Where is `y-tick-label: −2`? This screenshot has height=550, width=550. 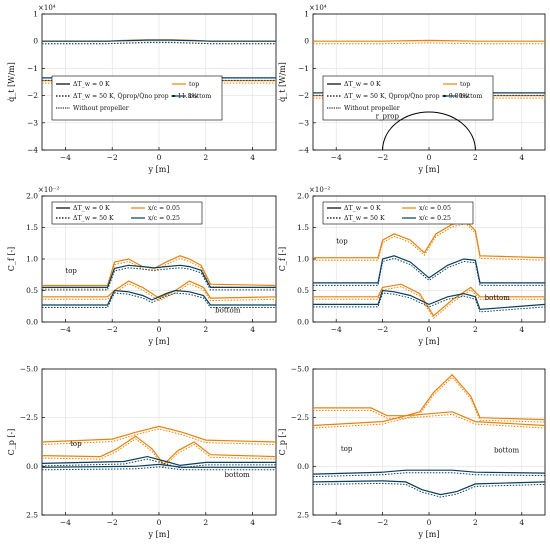 y-tick-label: −2 is located at coordinates (32, 95).